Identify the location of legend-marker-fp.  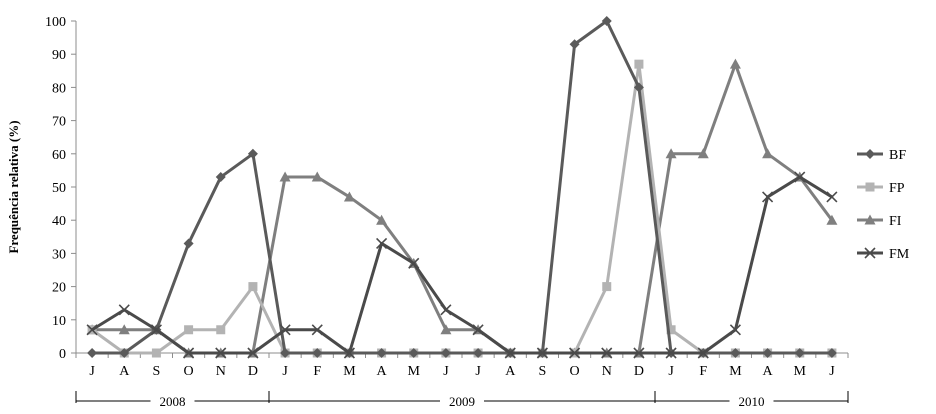
(870, 187).